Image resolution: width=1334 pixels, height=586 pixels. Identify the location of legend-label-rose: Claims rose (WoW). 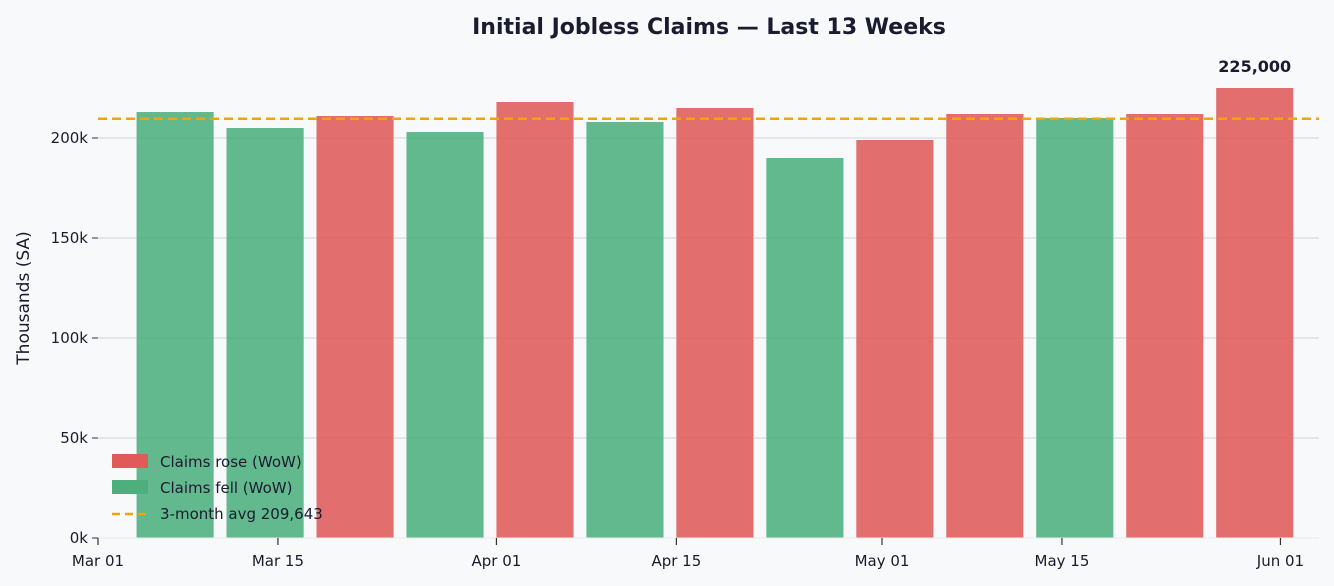
(231, 462).